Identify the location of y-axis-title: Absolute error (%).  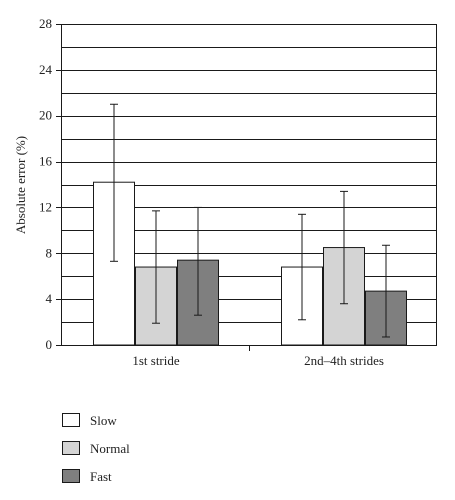
(20, 185).